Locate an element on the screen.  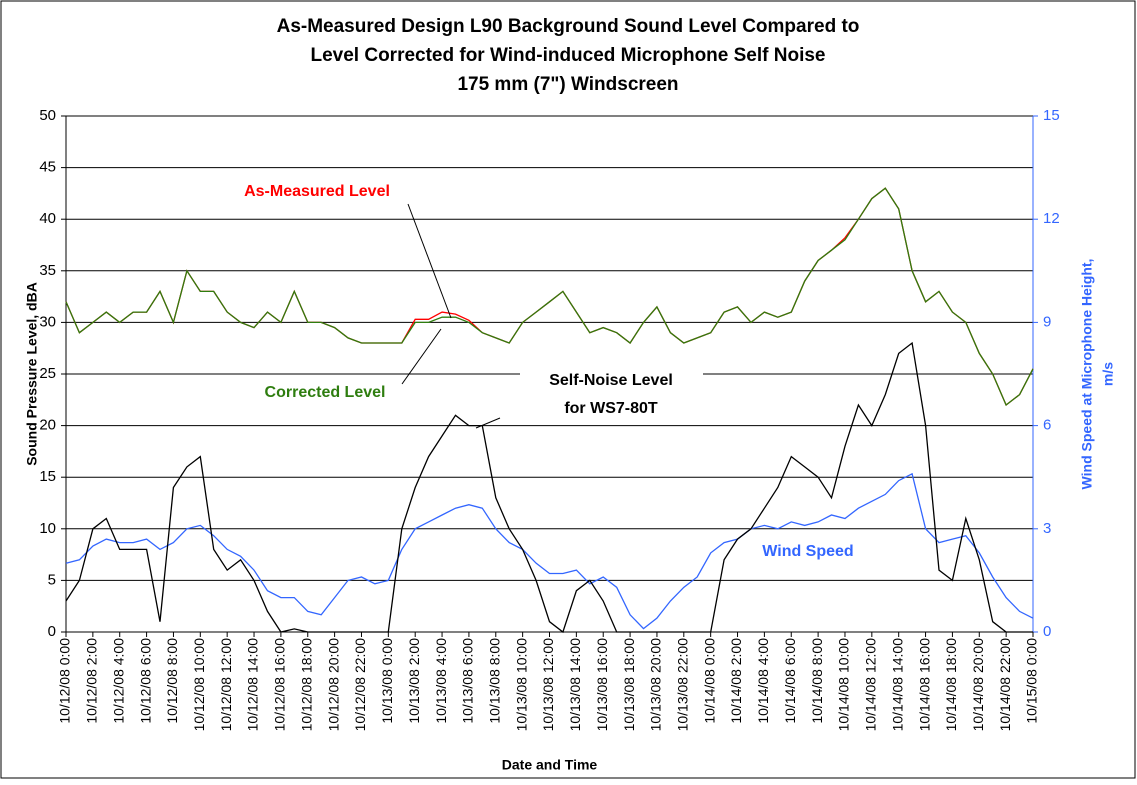
x-tick-label: 10/12/08 8:00 is located at coordinates (172, 681).